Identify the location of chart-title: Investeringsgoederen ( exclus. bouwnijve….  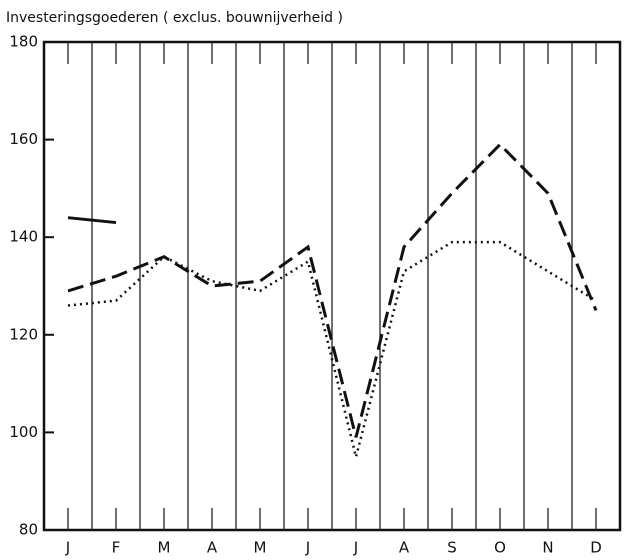
(174, 18).